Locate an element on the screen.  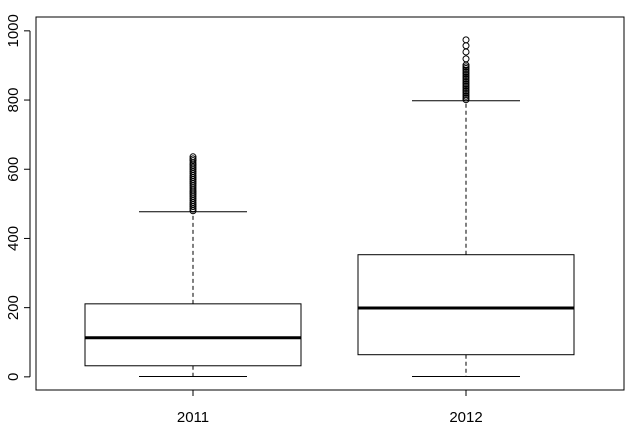
y-tick-label: 0 is located at coordinates (13, 377).